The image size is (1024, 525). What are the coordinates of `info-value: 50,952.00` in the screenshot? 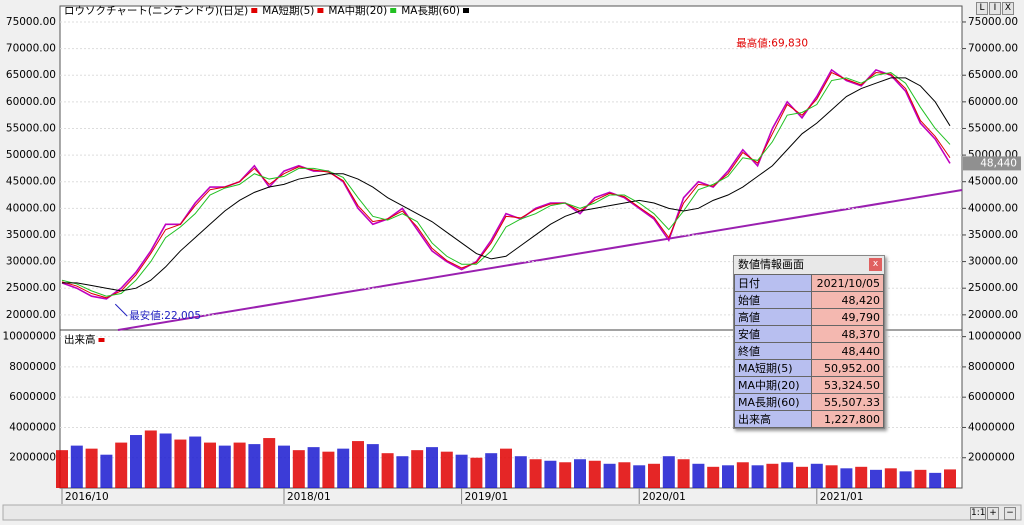 It's located at (847, 368).